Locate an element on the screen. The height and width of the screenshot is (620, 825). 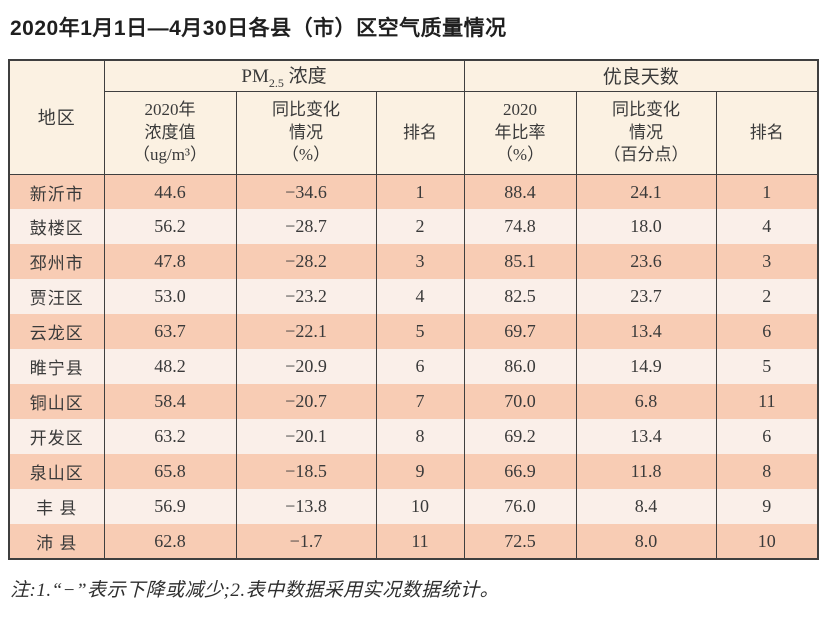
region-cell: 鼓楼区 is located at coordinates (56, 227).